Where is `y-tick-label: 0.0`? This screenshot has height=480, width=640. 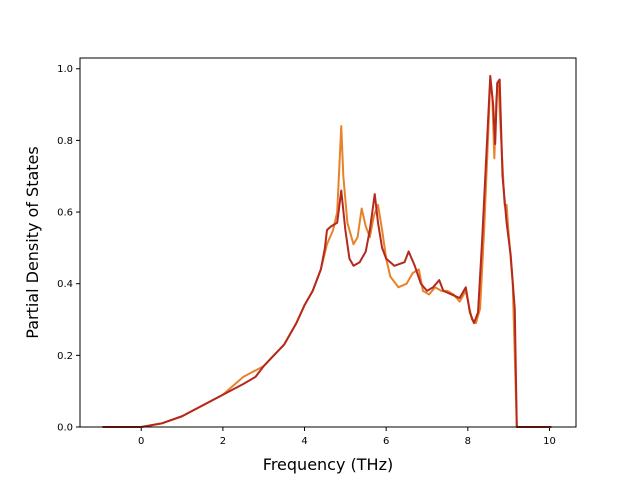
y-tick-label: 0.0 is located at coordinates (65, 428).